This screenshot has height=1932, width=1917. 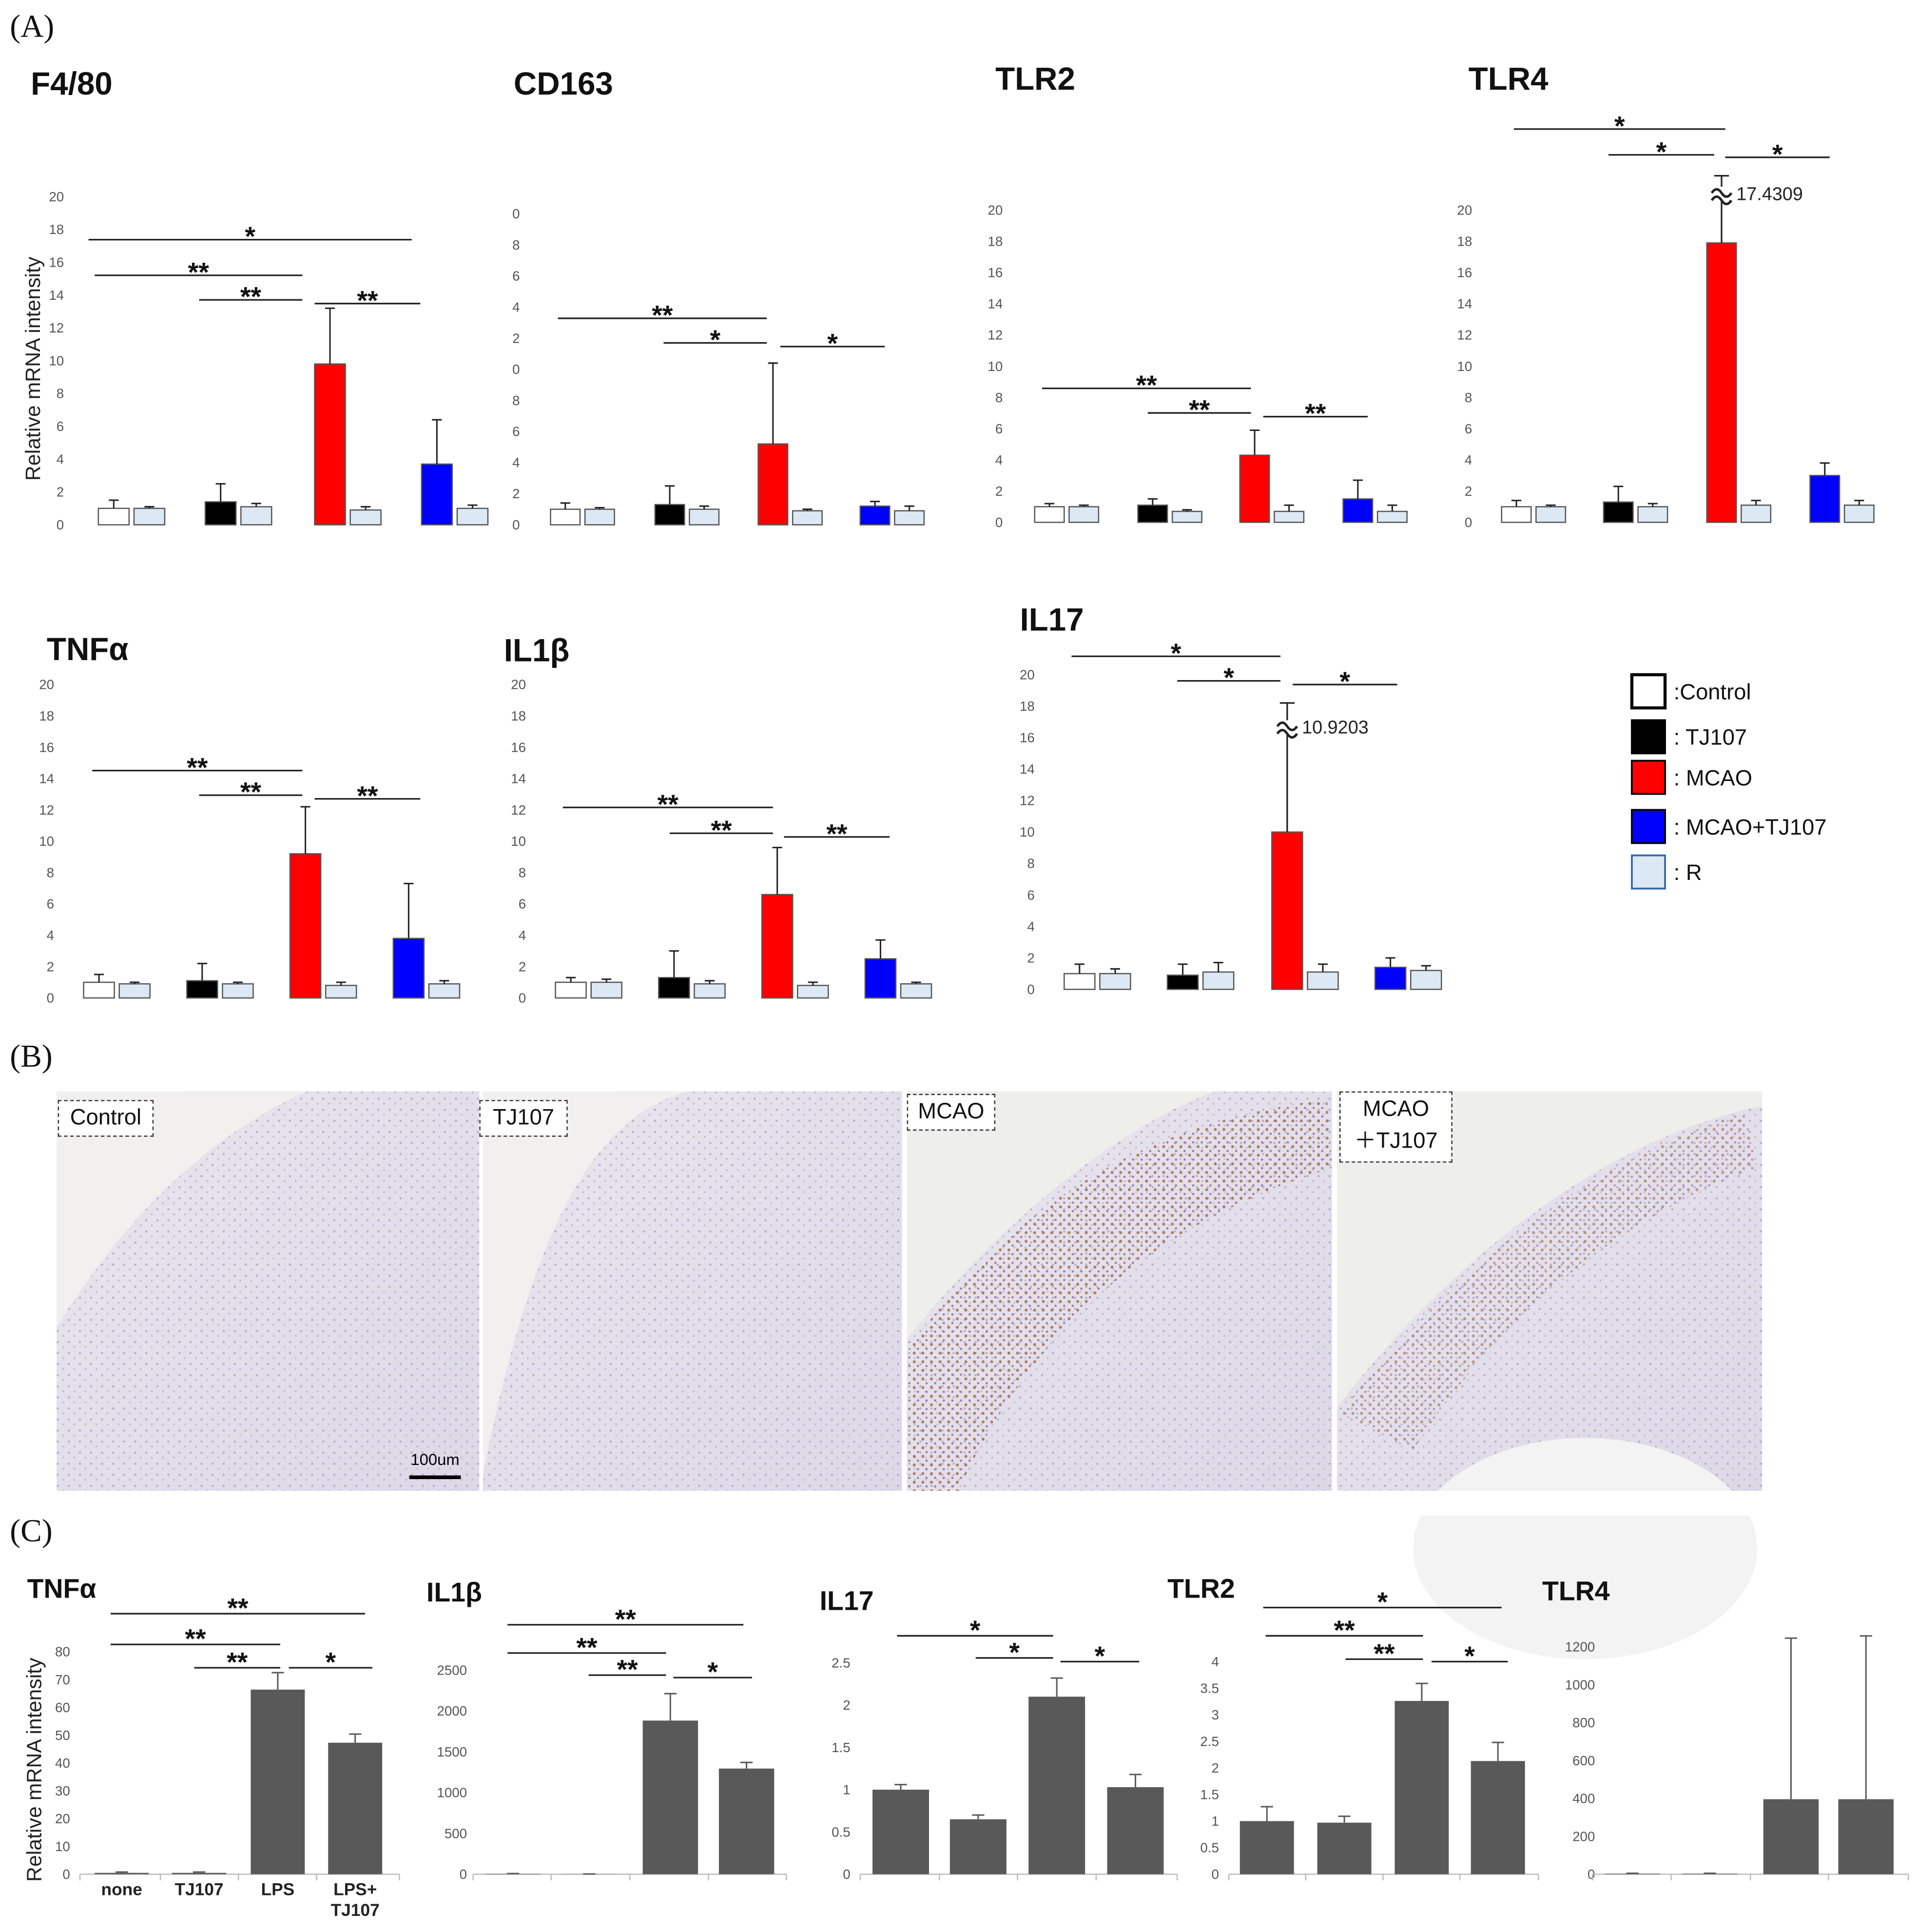 I want to click on image-label: MCAO, so click(x=951, y=1112).